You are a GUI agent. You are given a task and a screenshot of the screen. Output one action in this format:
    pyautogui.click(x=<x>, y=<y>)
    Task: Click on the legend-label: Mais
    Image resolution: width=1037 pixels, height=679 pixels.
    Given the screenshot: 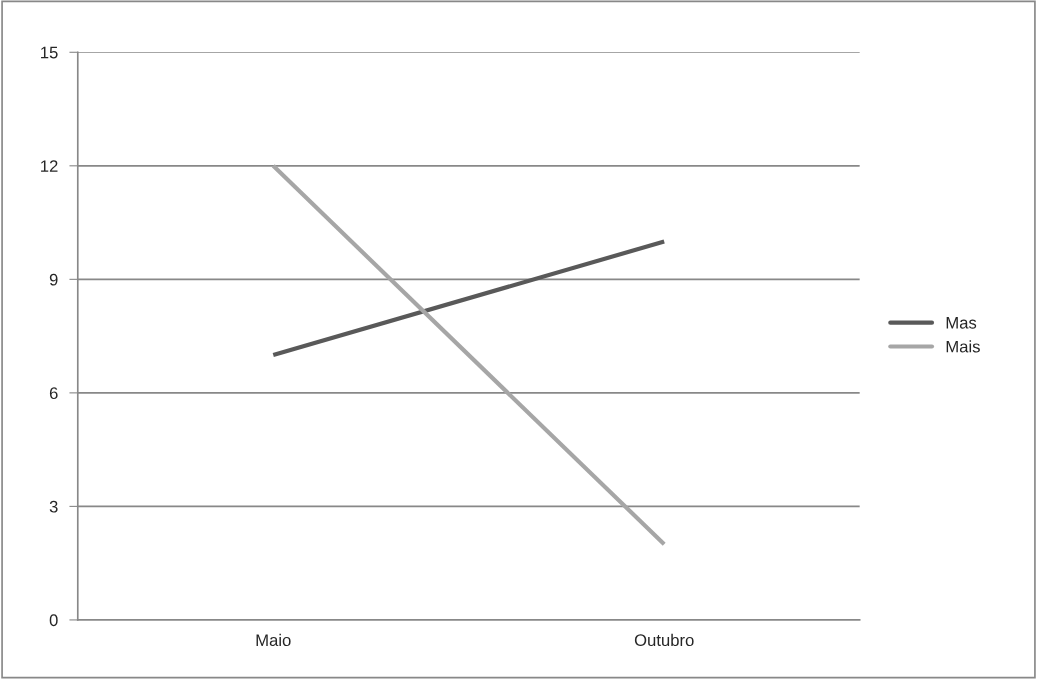 What is the action you would take?
    pyautogui.click(x=963, y=346)
    